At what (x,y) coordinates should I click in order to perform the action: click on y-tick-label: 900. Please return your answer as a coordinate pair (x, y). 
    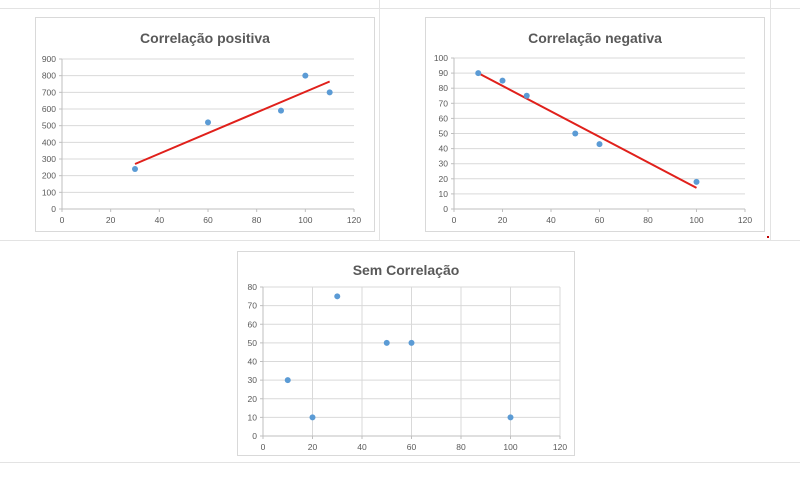
    Looking at the image, I should click on (49, 59).